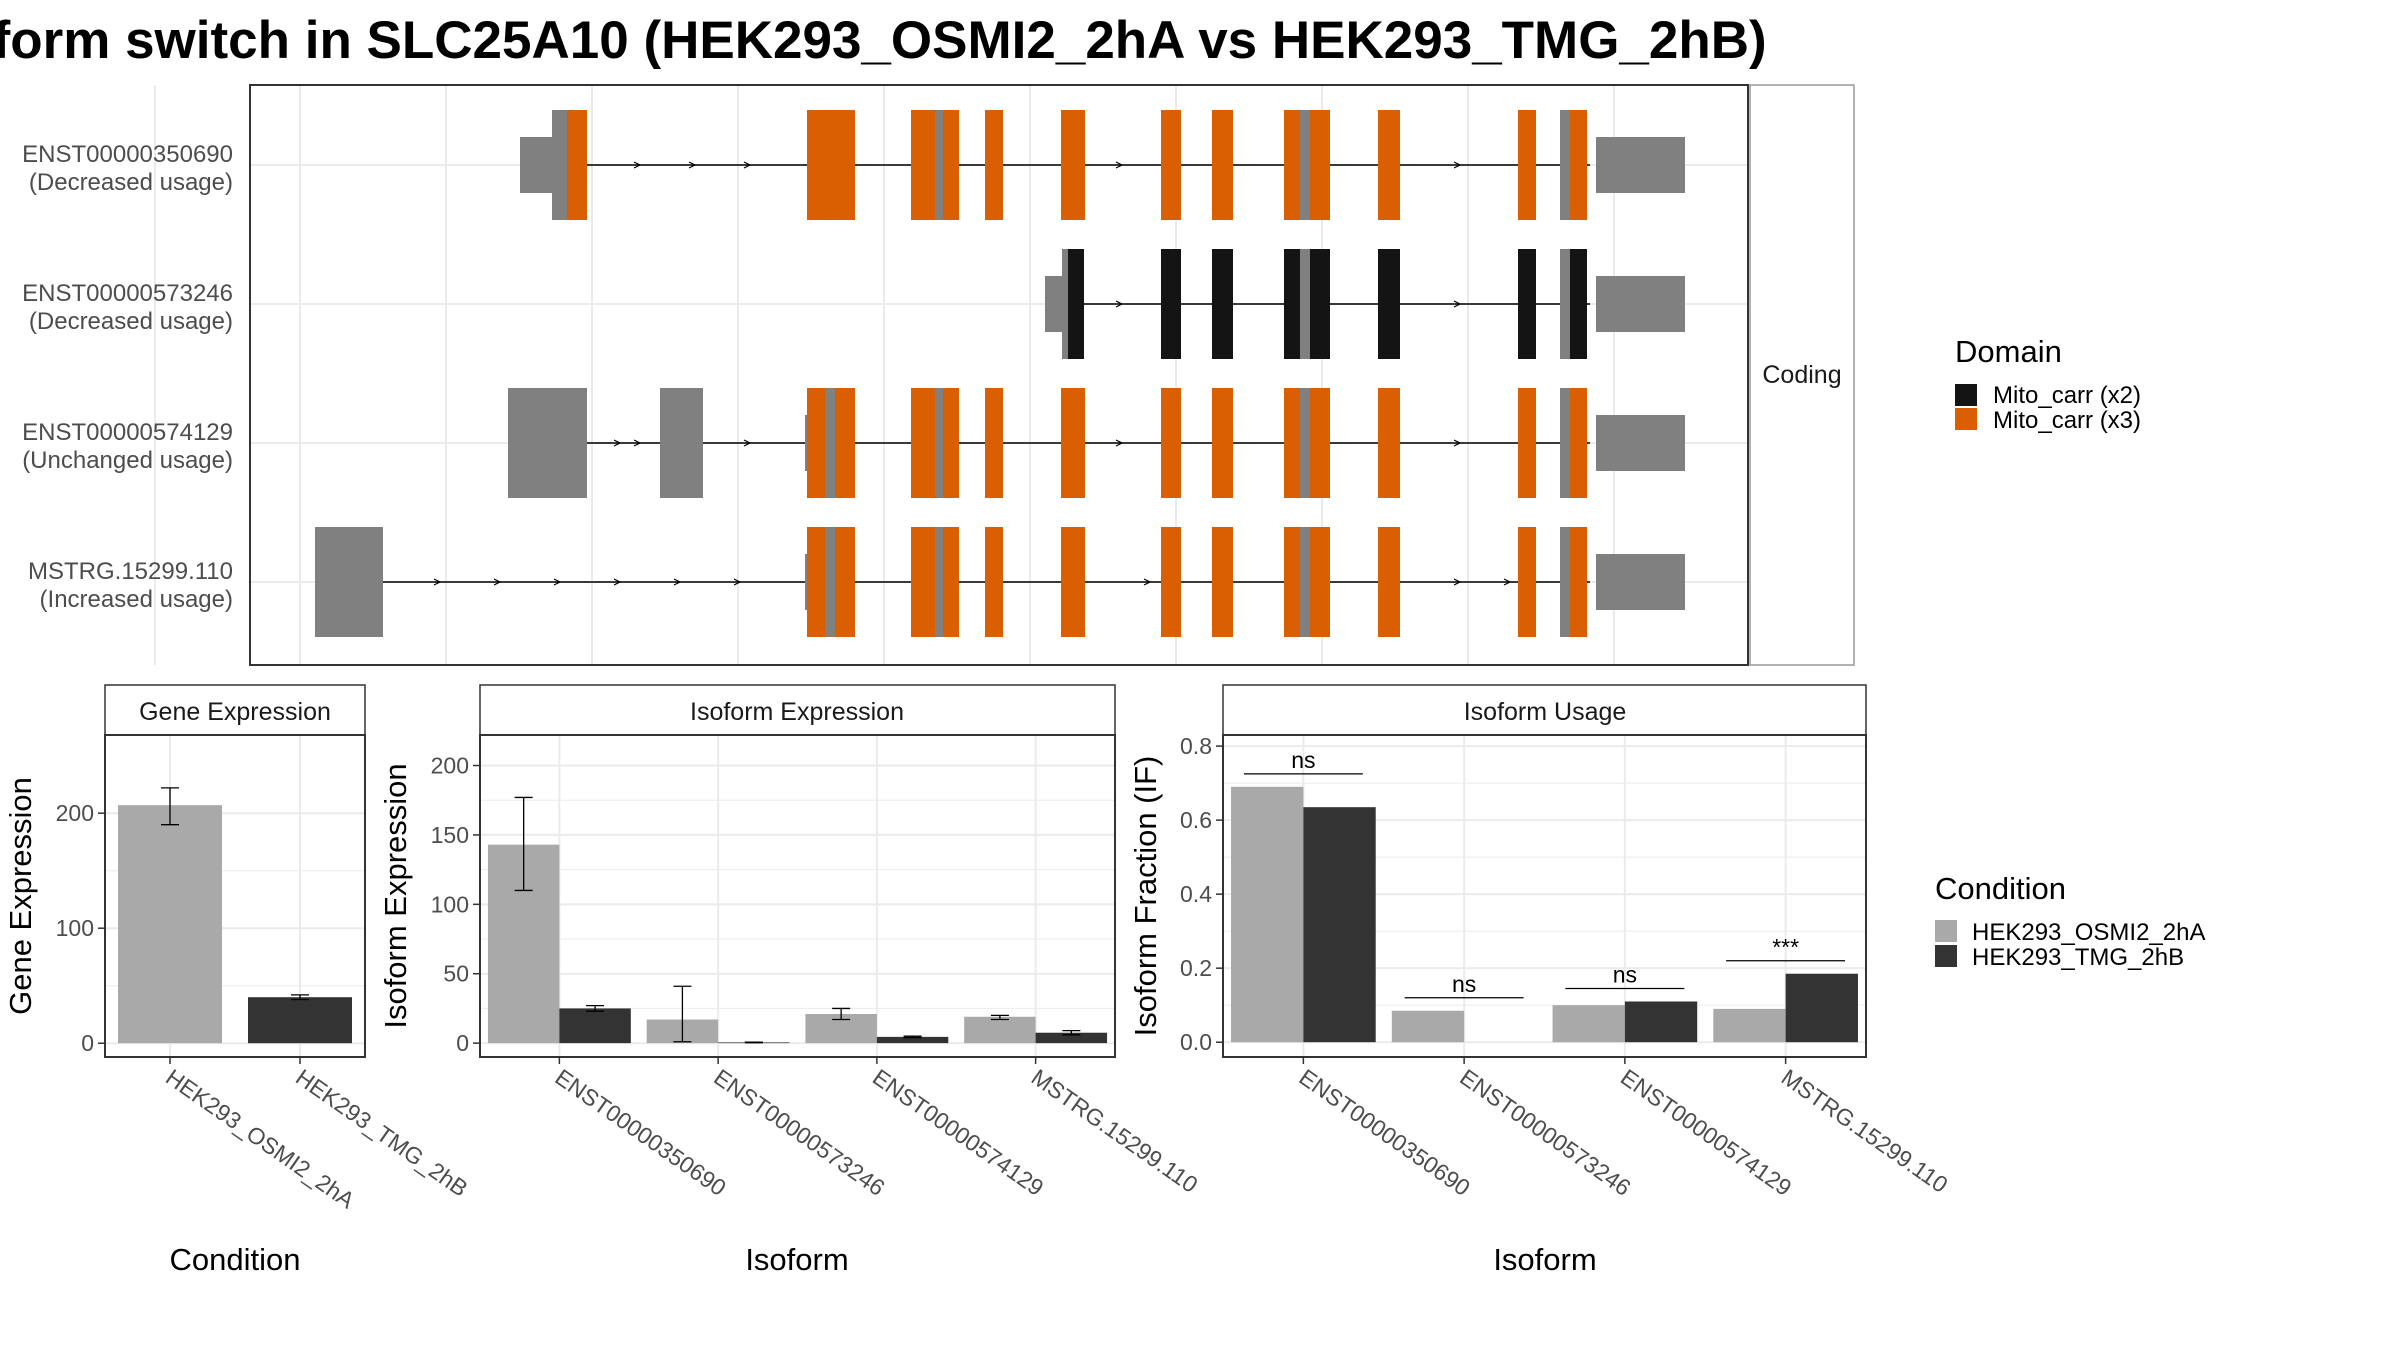 The width and height of the screenshot is (2400, 1350). I want to click on domain-legend: Domain Mito_carr (x2) Mito_carr (x3), so click(2048, 384).